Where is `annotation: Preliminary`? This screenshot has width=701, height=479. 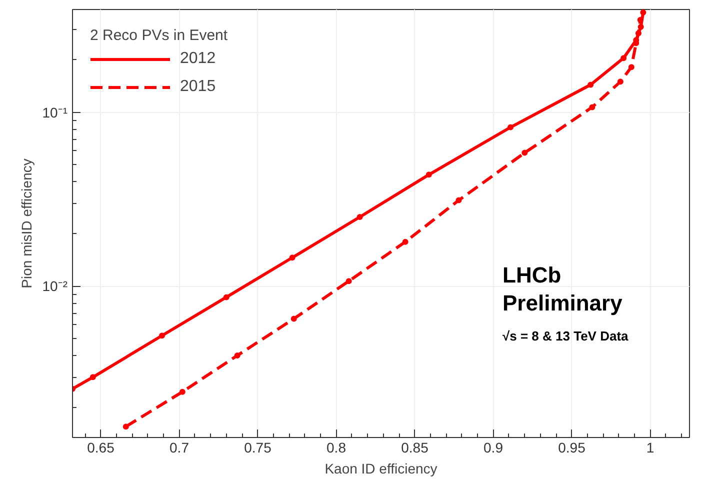 annotation: Preliminary is located at coordinates (563, 303).